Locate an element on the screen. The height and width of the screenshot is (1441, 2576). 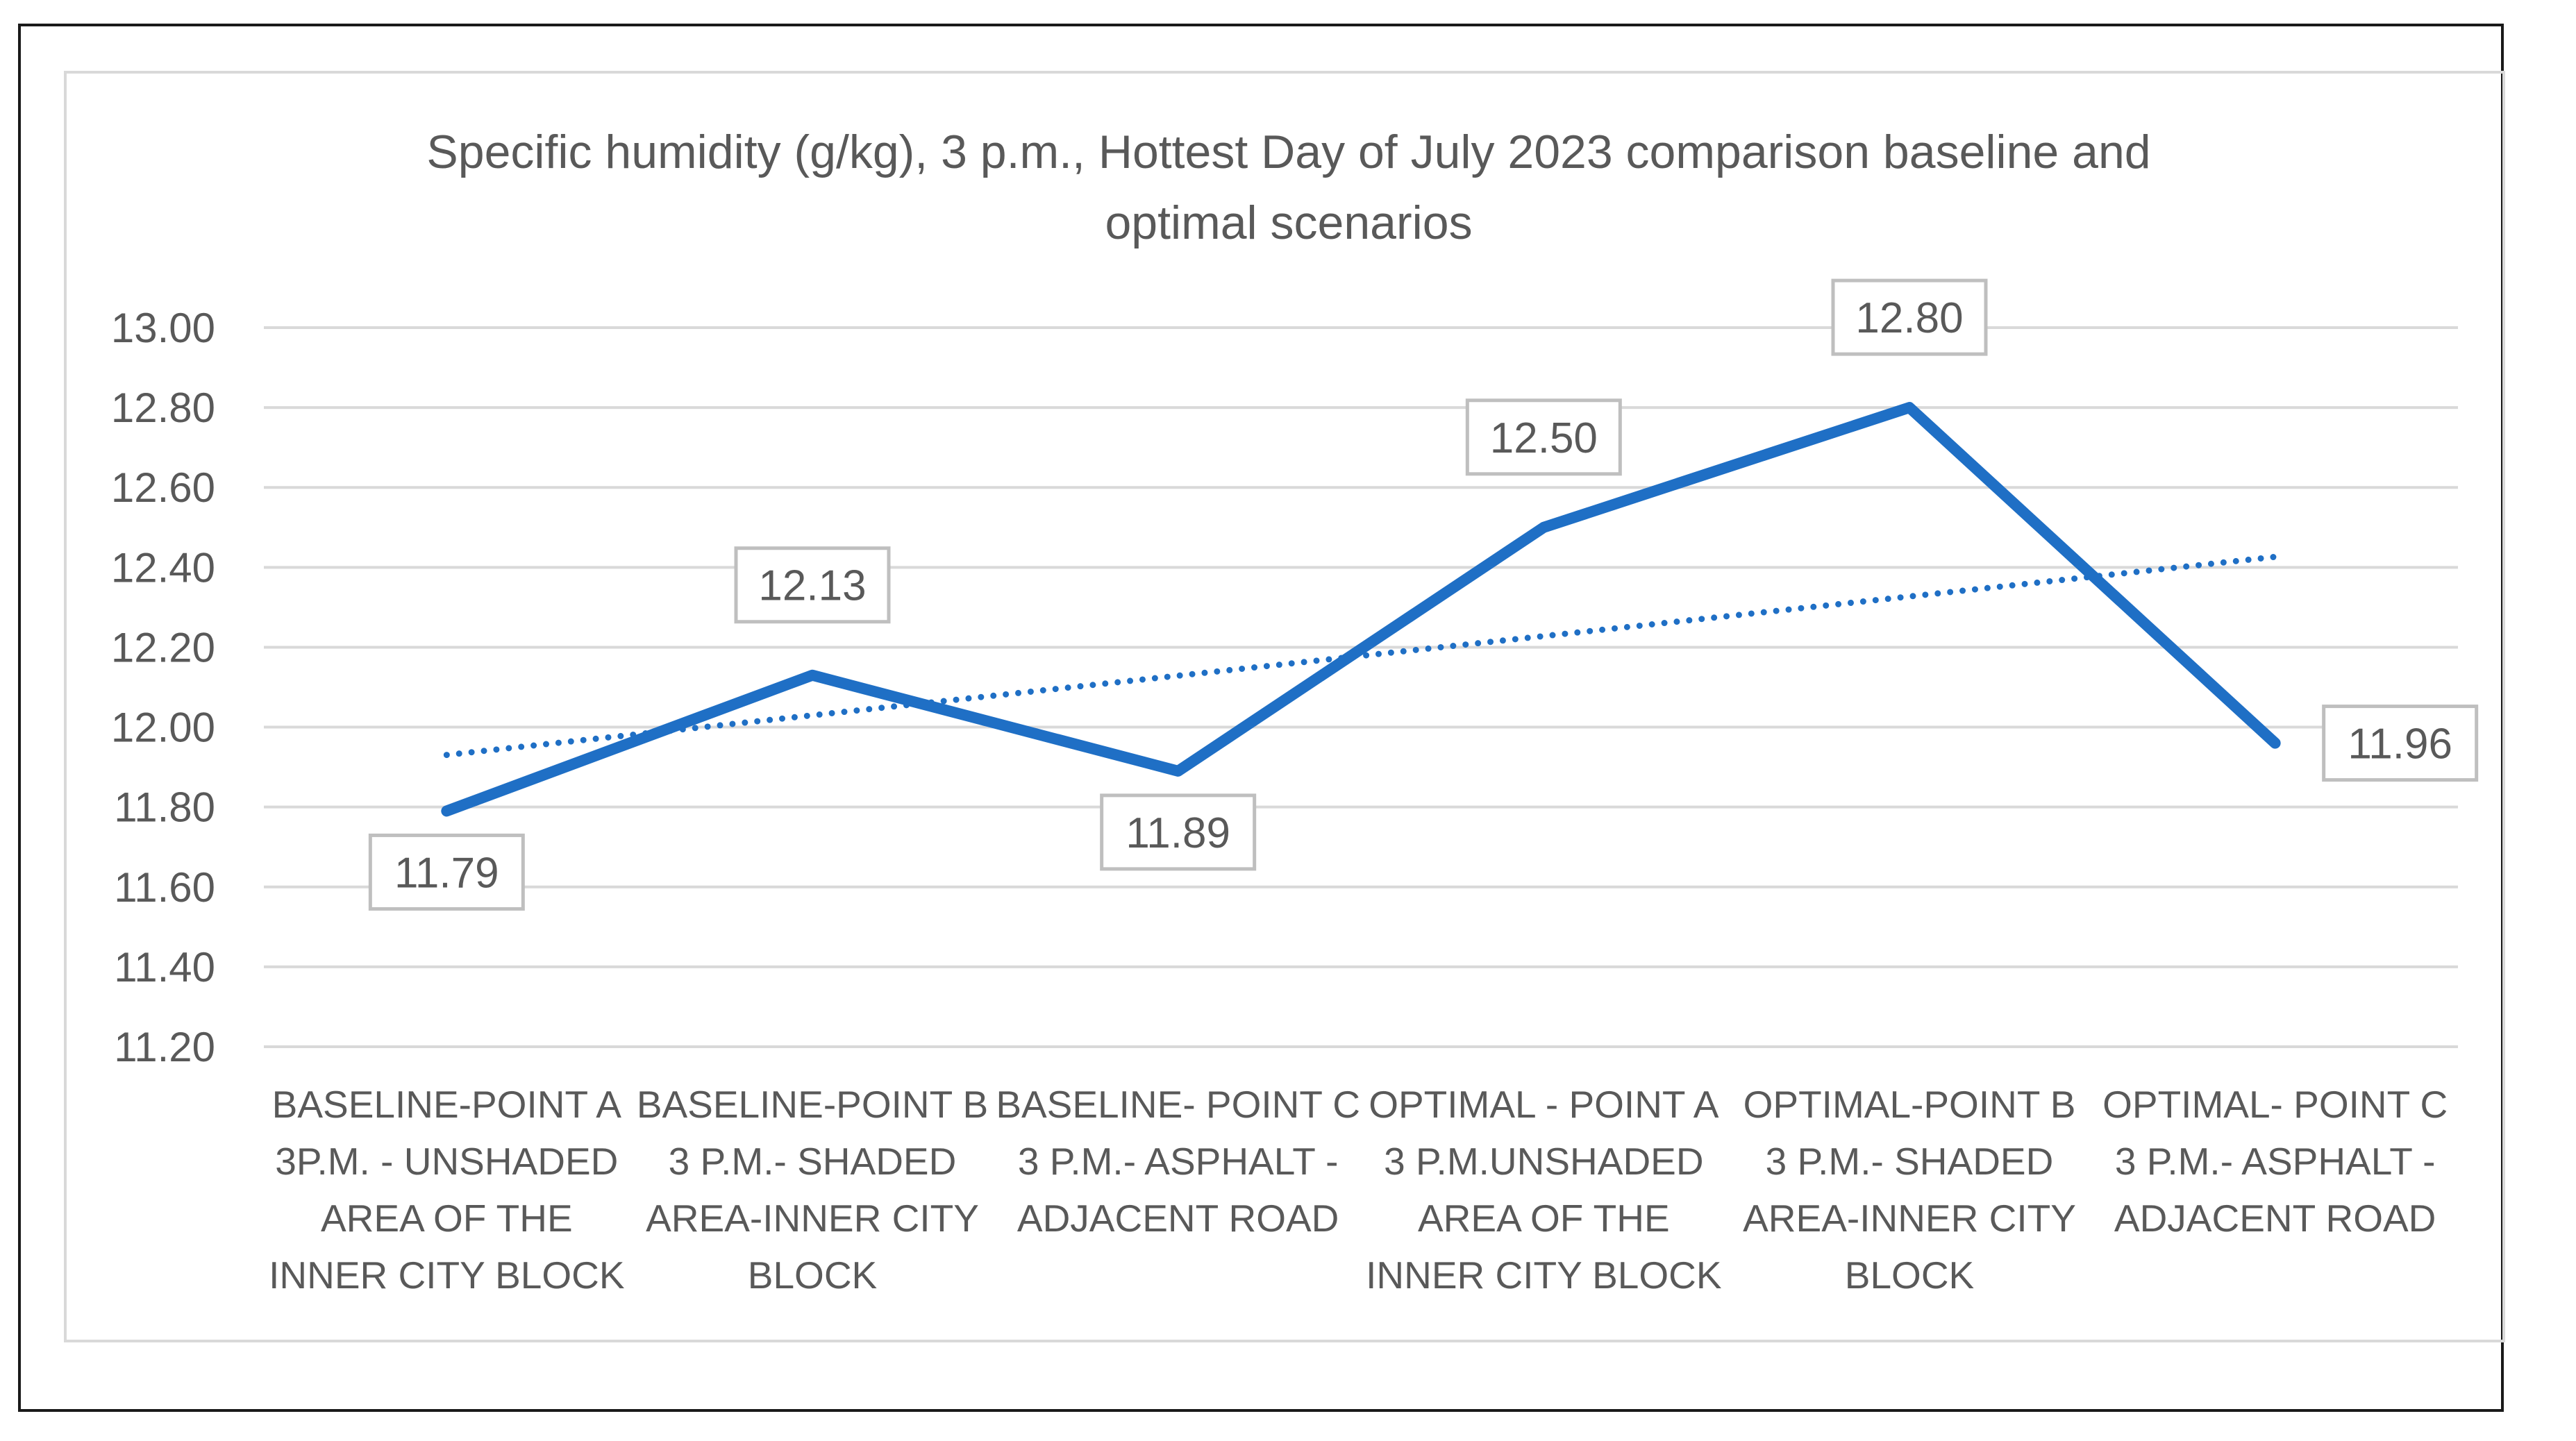
x-category-label-line: OPTIMAL-POINT B is located at coordinates (1909, 1104).